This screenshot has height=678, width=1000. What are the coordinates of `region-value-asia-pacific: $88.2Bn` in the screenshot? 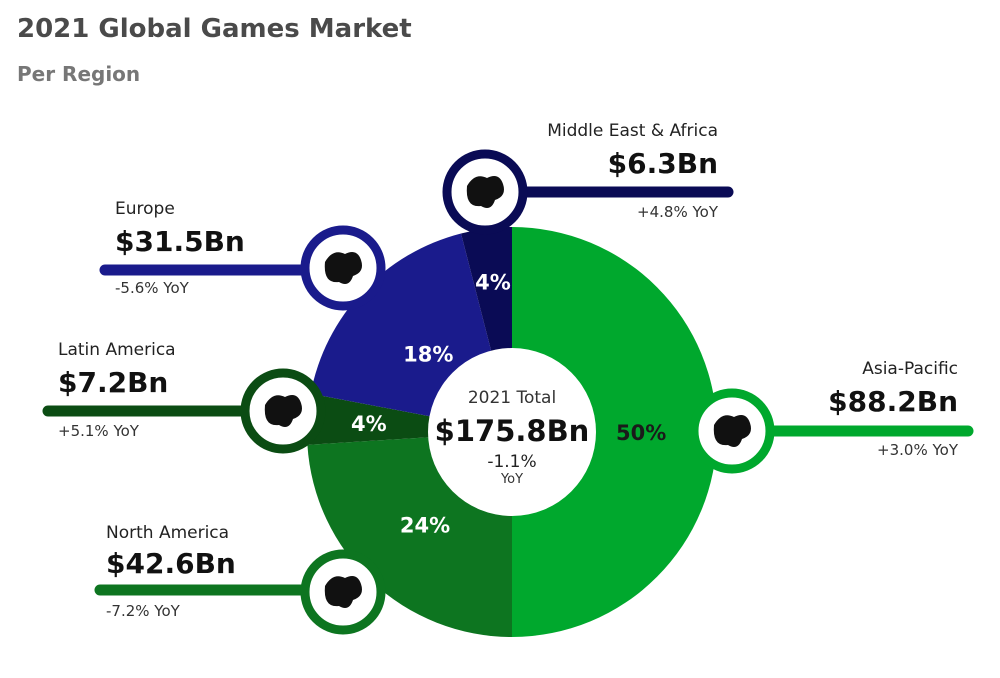 It's located at (893, 401).